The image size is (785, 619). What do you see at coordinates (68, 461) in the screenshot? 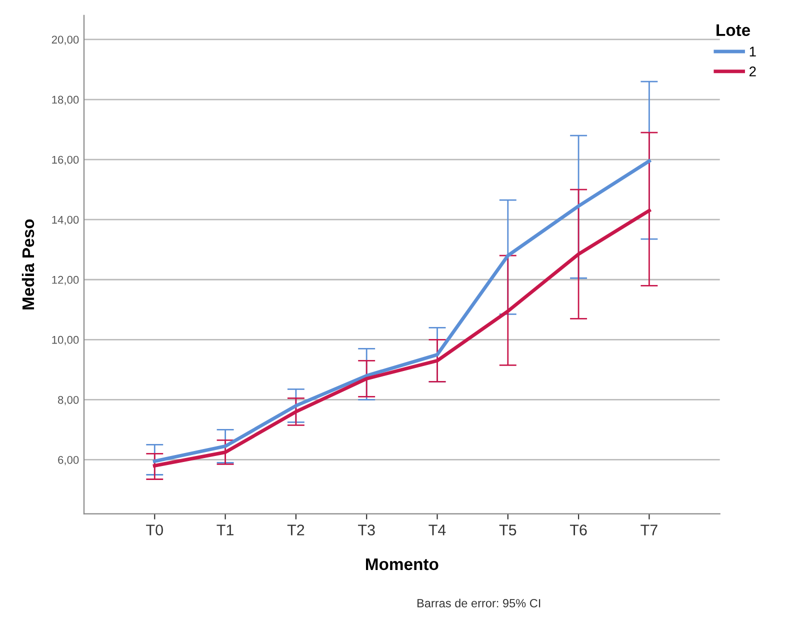
I see `y-tick-label: 6,00` at bounding box center [68, 461].